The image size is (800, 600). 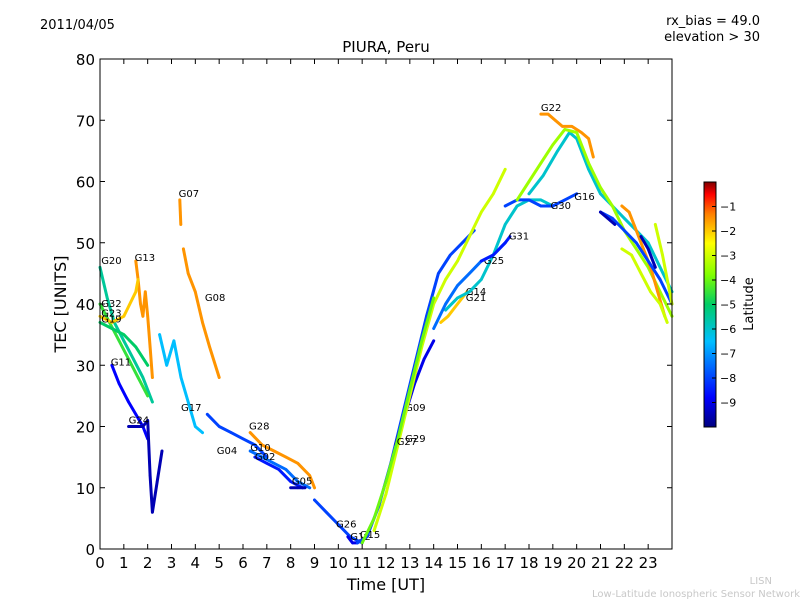 What do you see at coordinates (315, 563) in the screenshot?
I see `x-tick-label: 9` at bounding box center [315, 563].